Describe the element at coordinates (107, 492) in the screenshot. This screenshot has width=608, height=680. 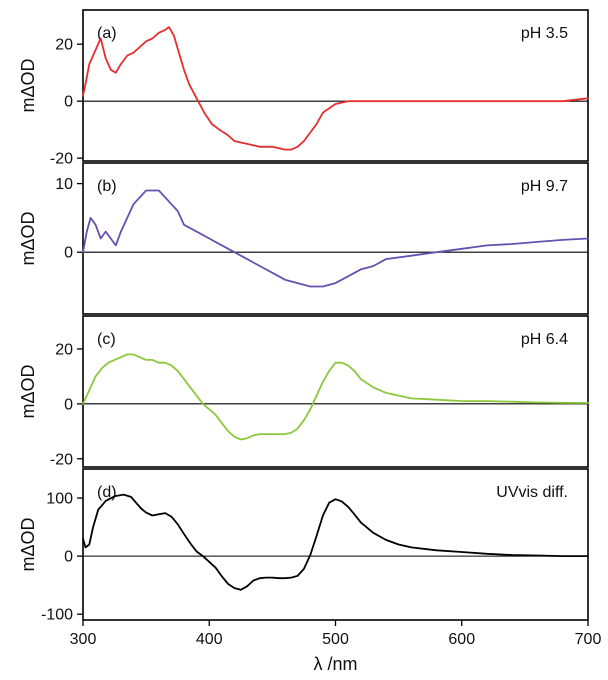
I see `panel-label: (d)` at that location.